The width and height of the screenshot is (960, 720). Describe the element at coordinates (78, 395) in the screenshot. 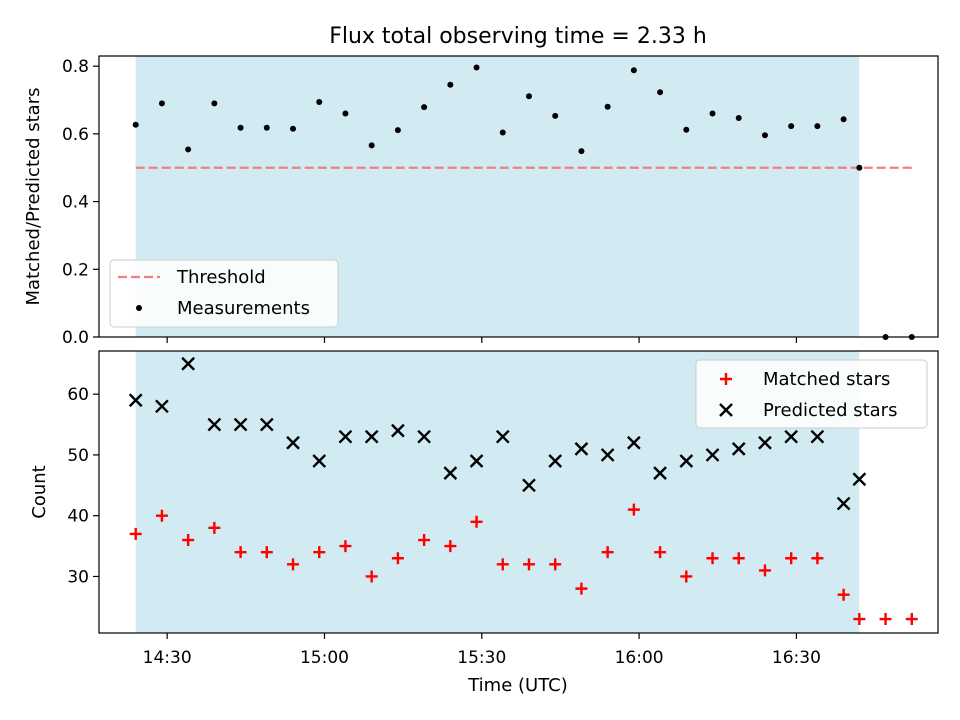

I see `bottom-y-tick-label: 60` at that location.